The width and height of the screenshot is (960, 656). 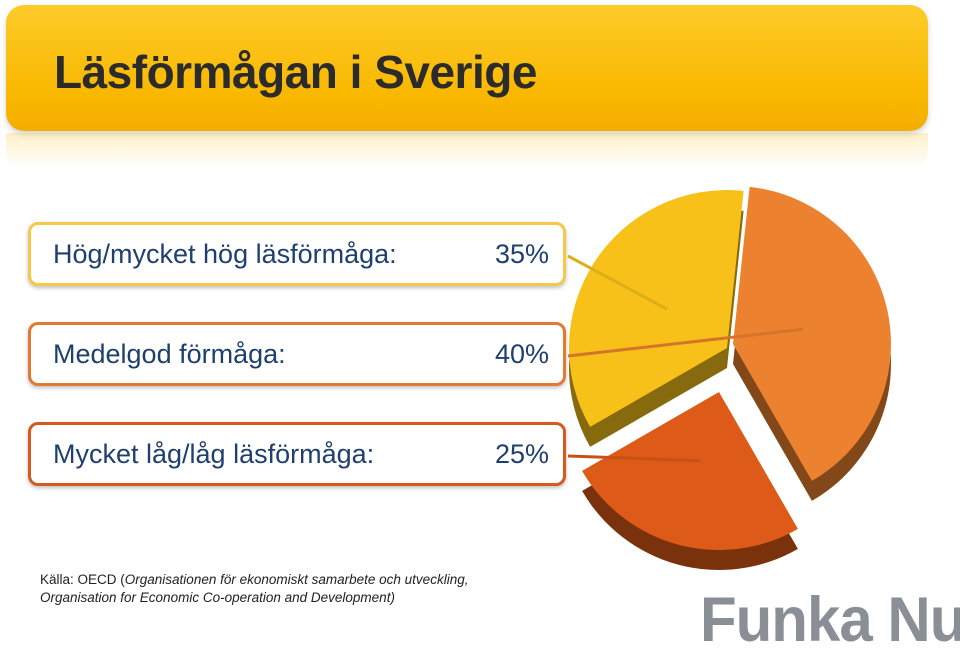 I want to click on pie-leaders, so click(x=685, y=358).